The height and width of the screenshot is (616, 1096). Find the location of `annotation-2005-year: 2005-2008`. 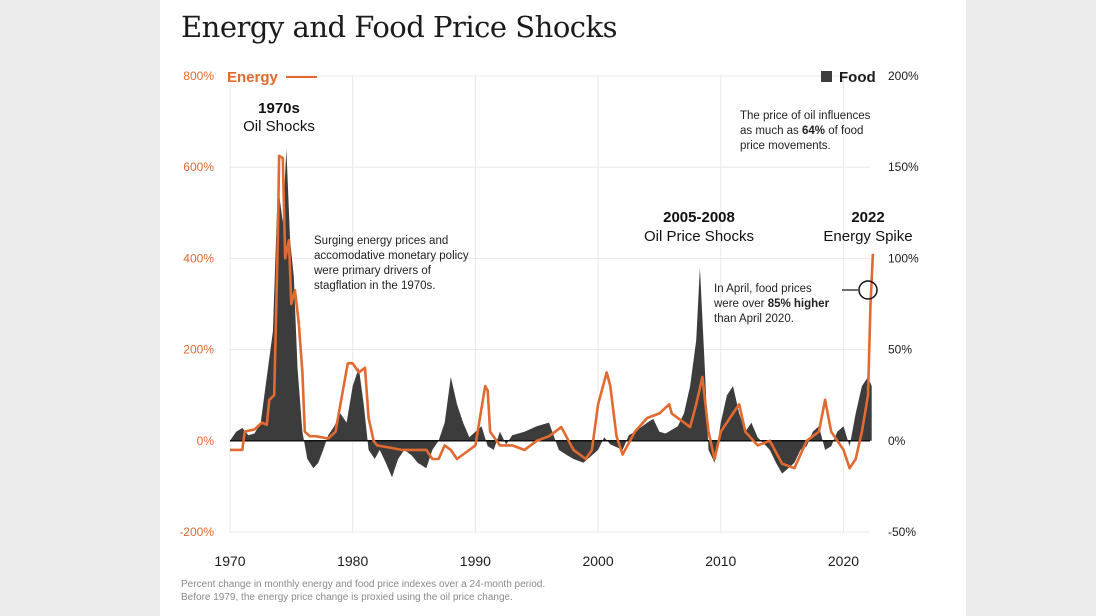

annotation-2005-year: 2005-2008 is located at coordinates (699, 217).